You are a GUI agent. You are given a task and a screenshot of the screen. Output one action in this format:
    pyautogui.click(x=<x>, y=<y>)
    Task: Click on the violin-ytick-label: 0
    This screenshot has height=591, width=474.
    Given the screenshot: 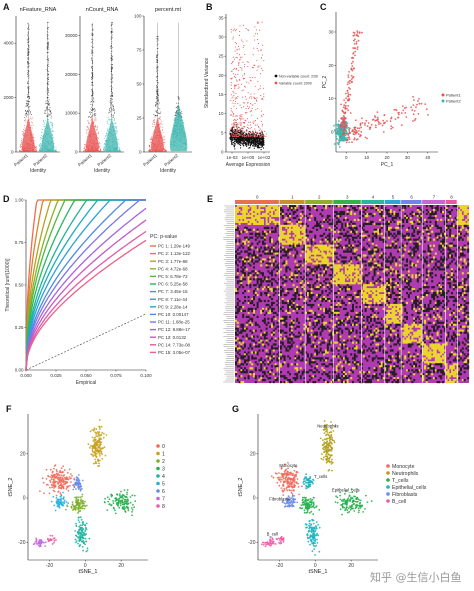 What is the action you would take?
    pyautogui.click(x=76, y=152)
    